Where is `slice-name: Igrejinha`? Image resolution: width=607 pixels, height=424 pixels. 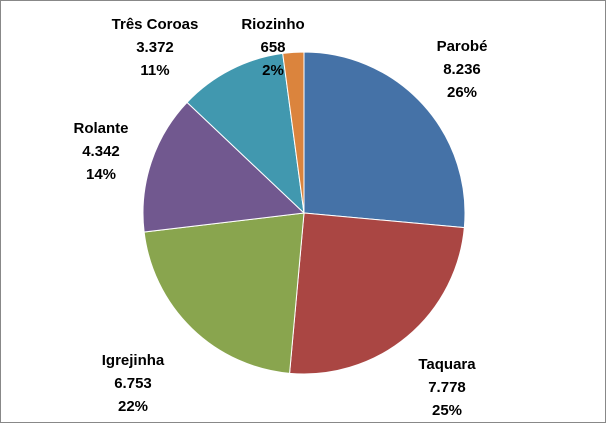
slice-name: Igrejinha is located at coordinates (133, 360).